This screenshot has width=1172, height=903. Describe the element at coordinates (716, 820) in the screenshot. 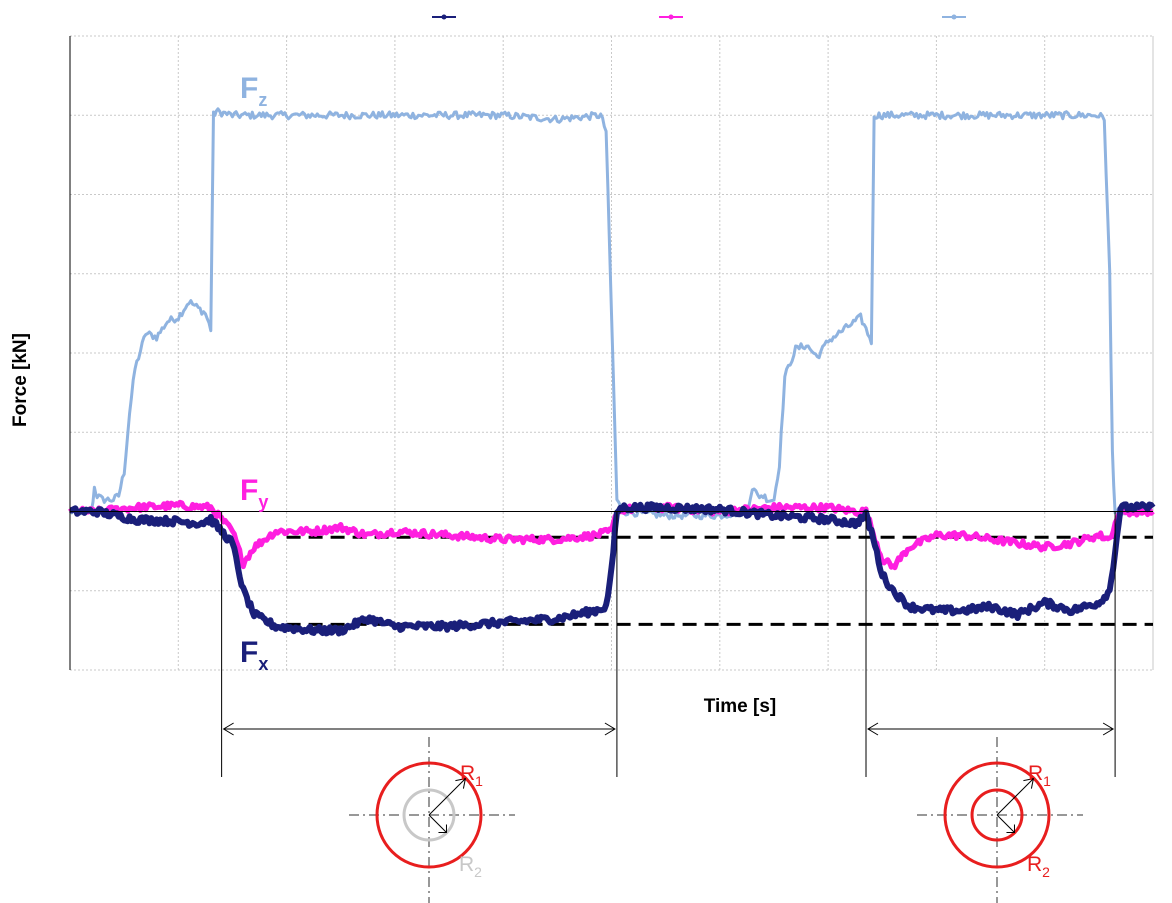

I see `circle-schematics: R1 R2 R1 R2` at that location.